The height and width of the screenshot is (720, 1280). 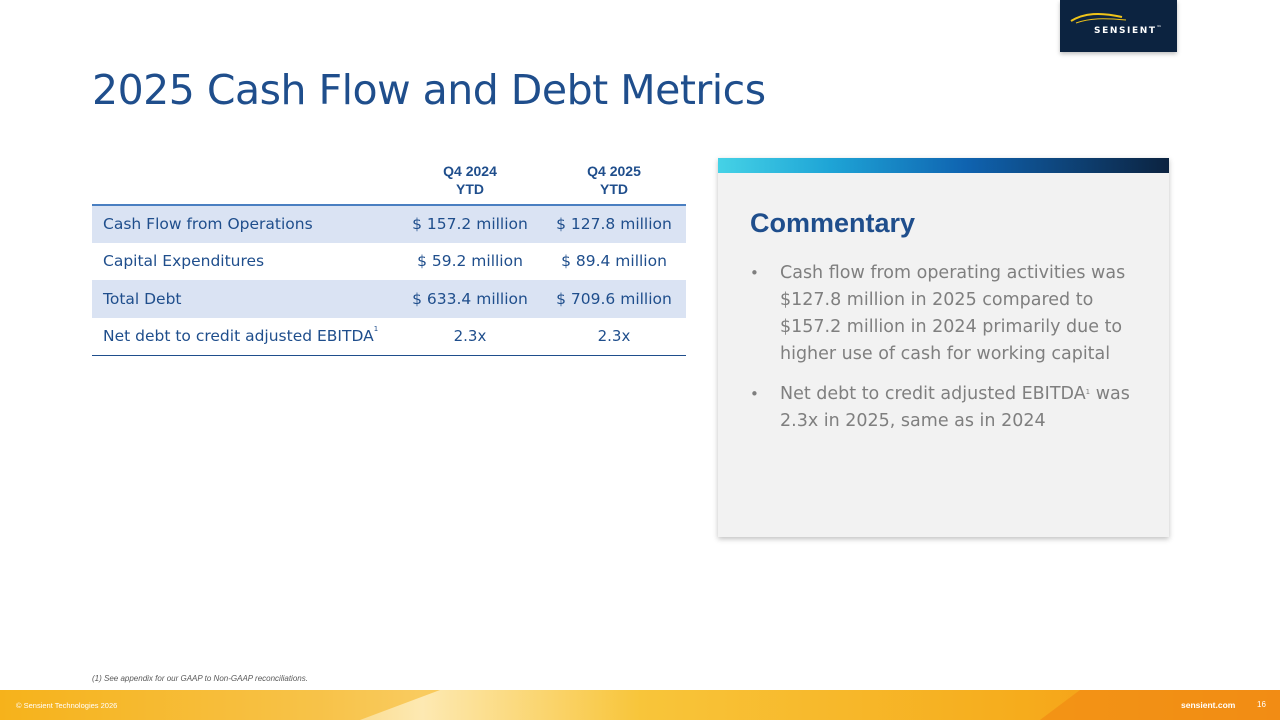 I want to click on value-2024: 2.3x, so click(x=470, y=336).